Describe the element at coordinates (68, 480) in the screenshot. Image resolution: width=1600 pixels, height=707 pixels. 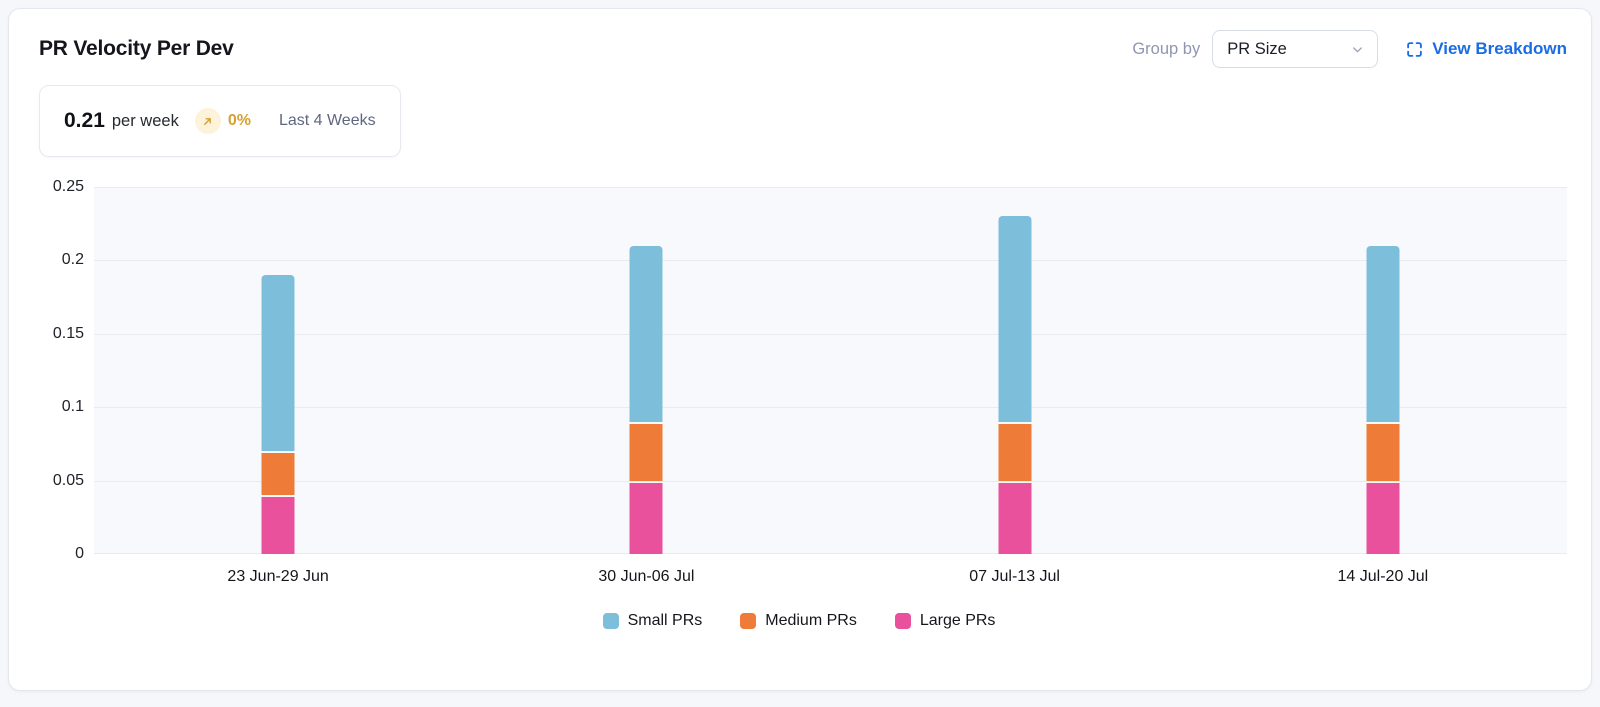
I see `y-tick-label: 0.05` at that location.